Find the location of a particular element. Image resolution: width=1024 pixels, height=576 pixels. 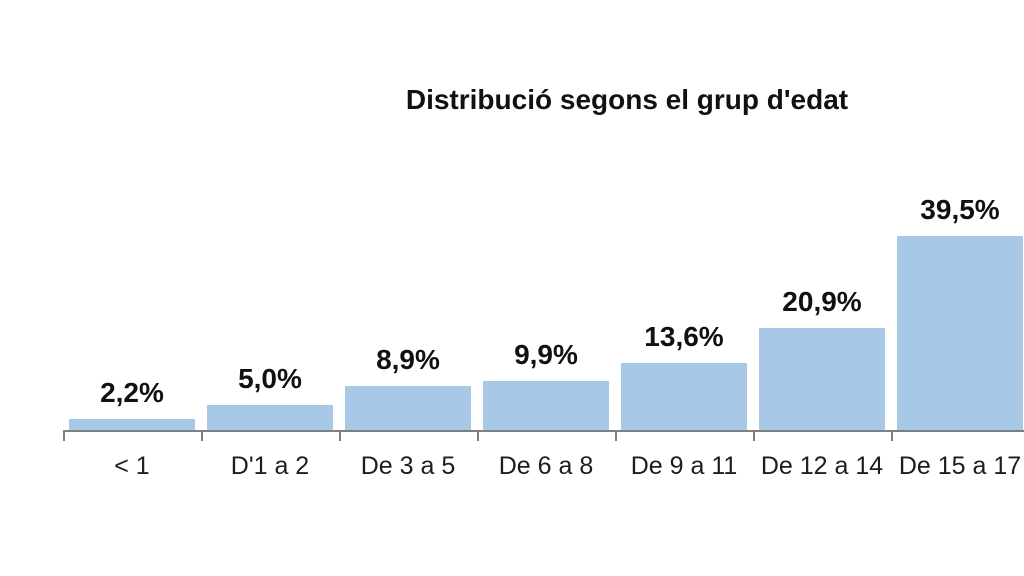

bar-value-label: 13,6% is located at coordinates (684, 336).